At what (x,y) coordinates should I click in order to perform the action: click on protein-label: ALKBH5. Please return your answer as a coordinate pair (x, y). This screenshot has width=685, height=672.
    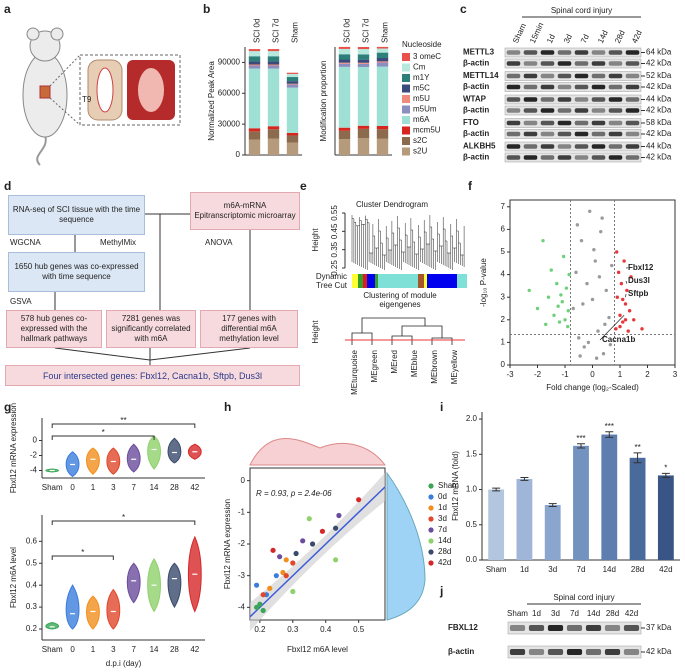
    Looking at the image, I should click on (479, 146).